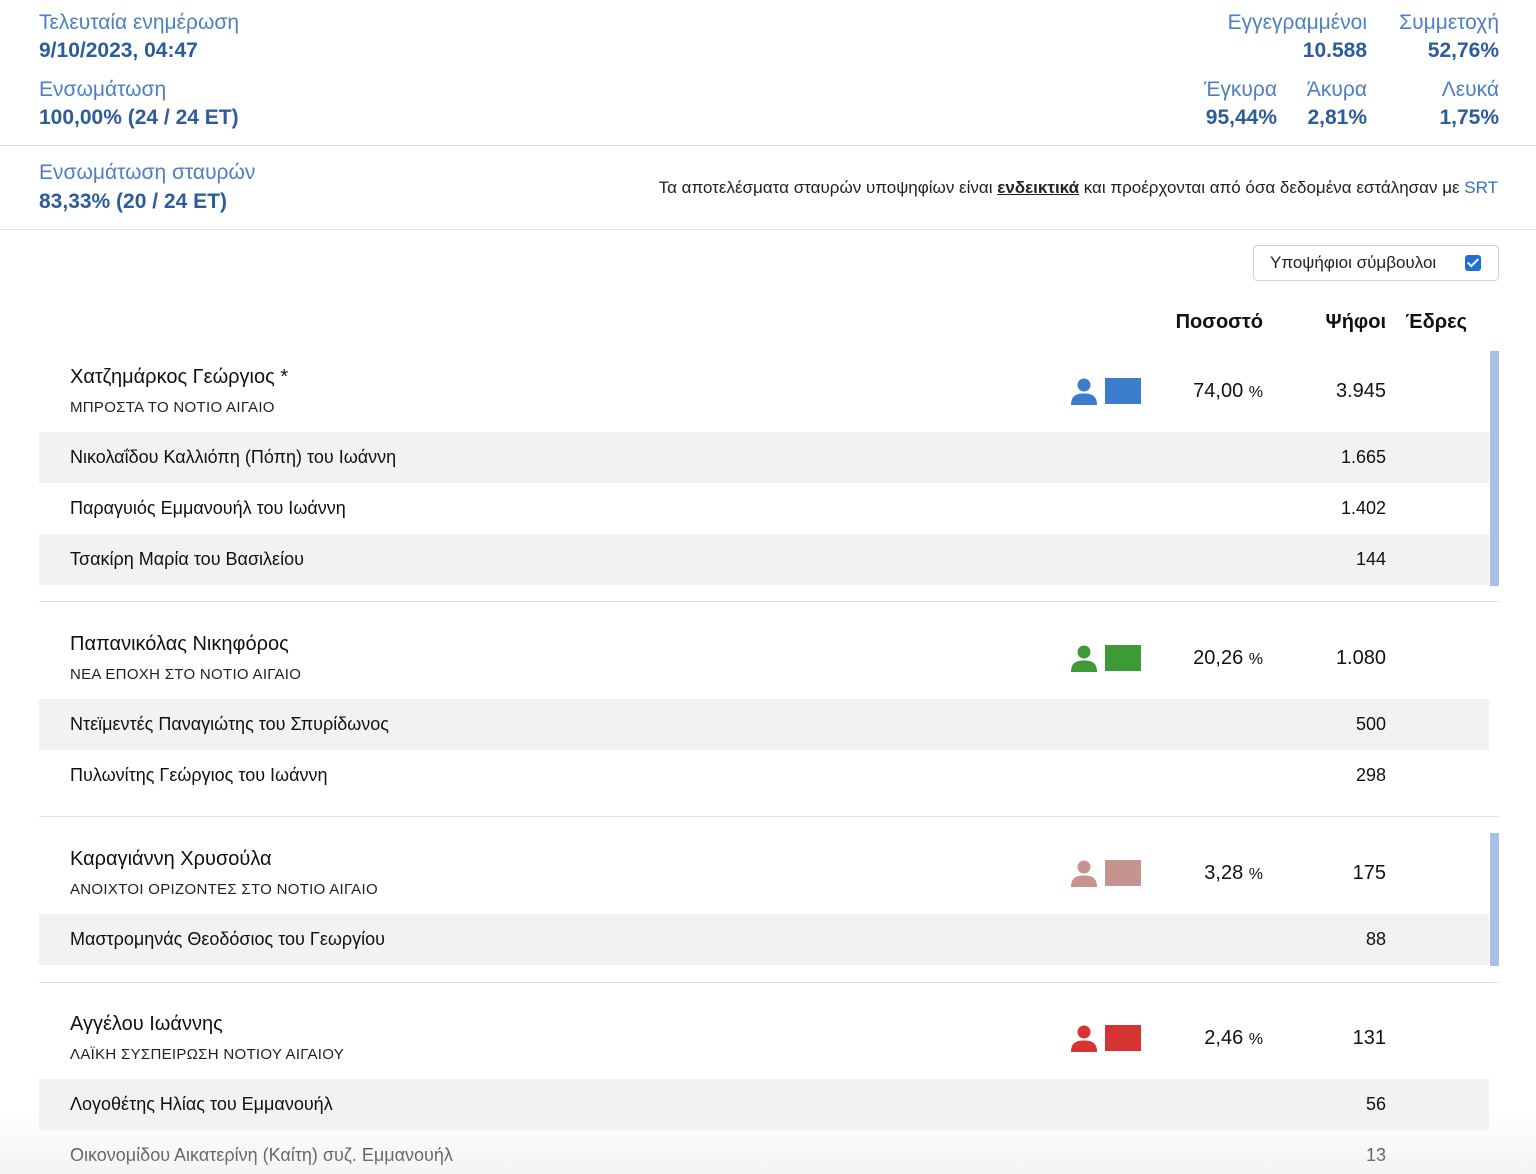 The image size is (1536, 1174). I want to click on column-percent: Ποσοστό, so click(1219, 322).